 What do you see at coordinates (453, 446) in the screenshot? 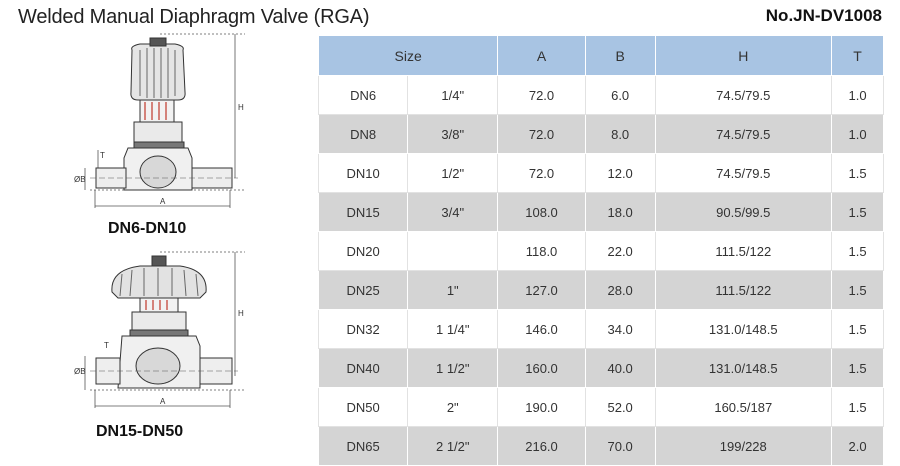
I see `cell-inch: 2 1/2"` at bounding box center [453, 446].